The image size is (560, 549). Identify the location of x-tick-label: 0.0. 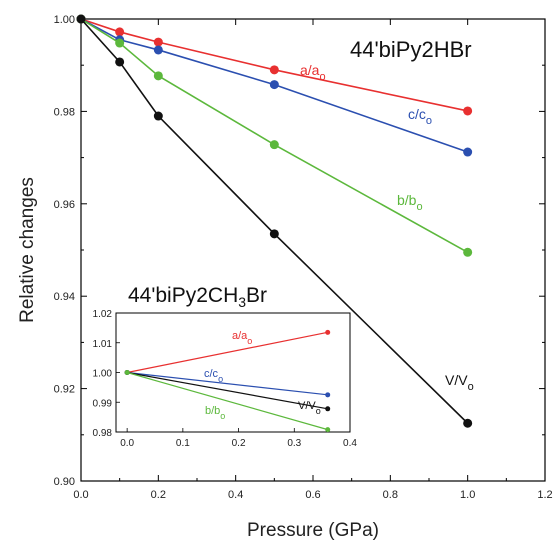
(80, 495).